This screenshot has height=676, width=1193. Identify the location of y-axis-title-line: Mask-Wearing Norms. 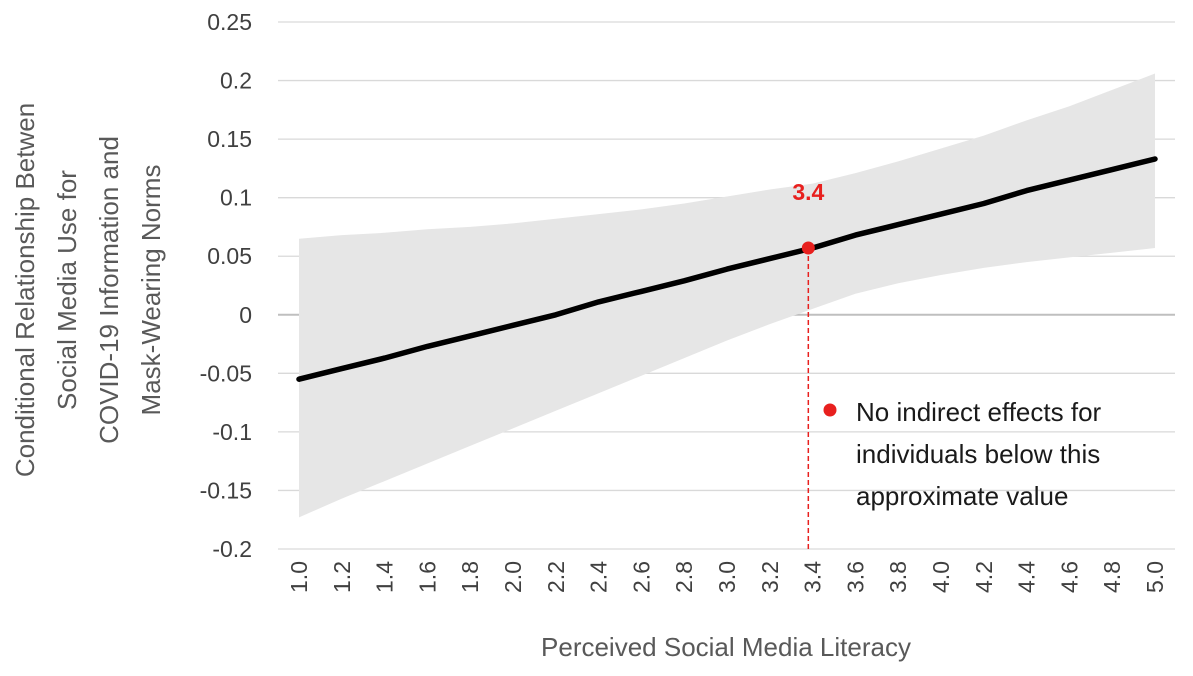
(151, 290).